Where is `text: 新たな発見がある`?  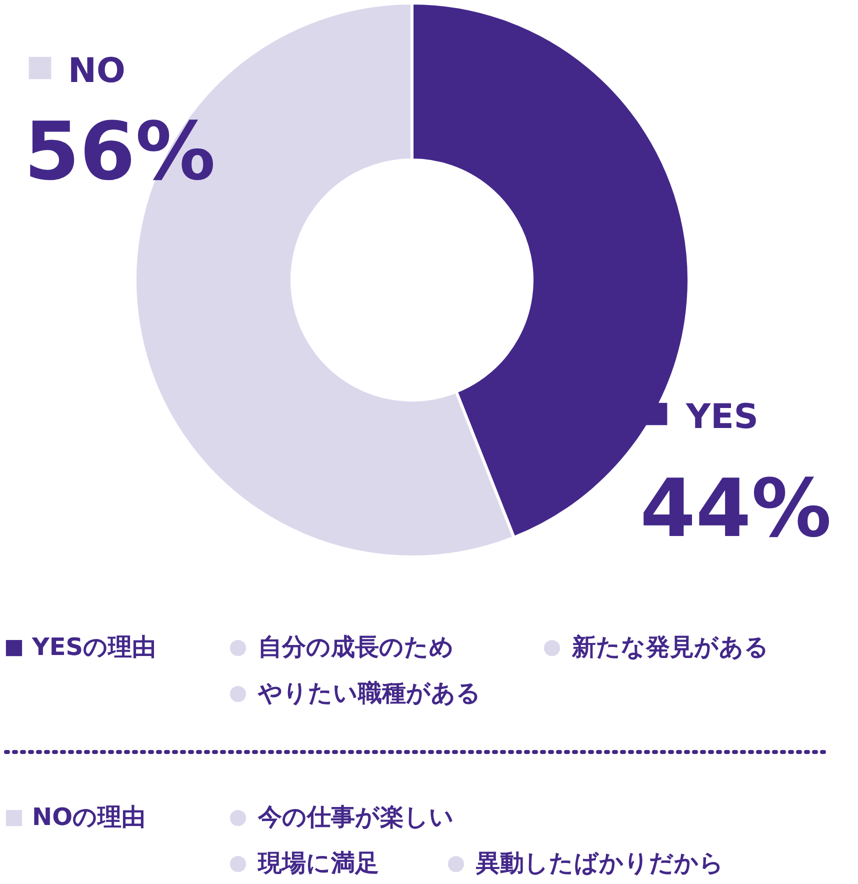
text: 新たな発見がある is located at coordinates (670, 647).